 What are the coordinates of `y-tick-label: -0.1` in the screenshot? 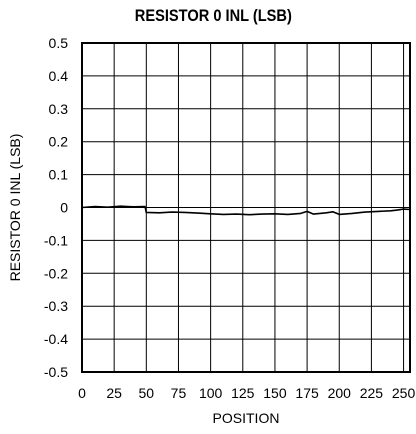 It's located at (56, 240).